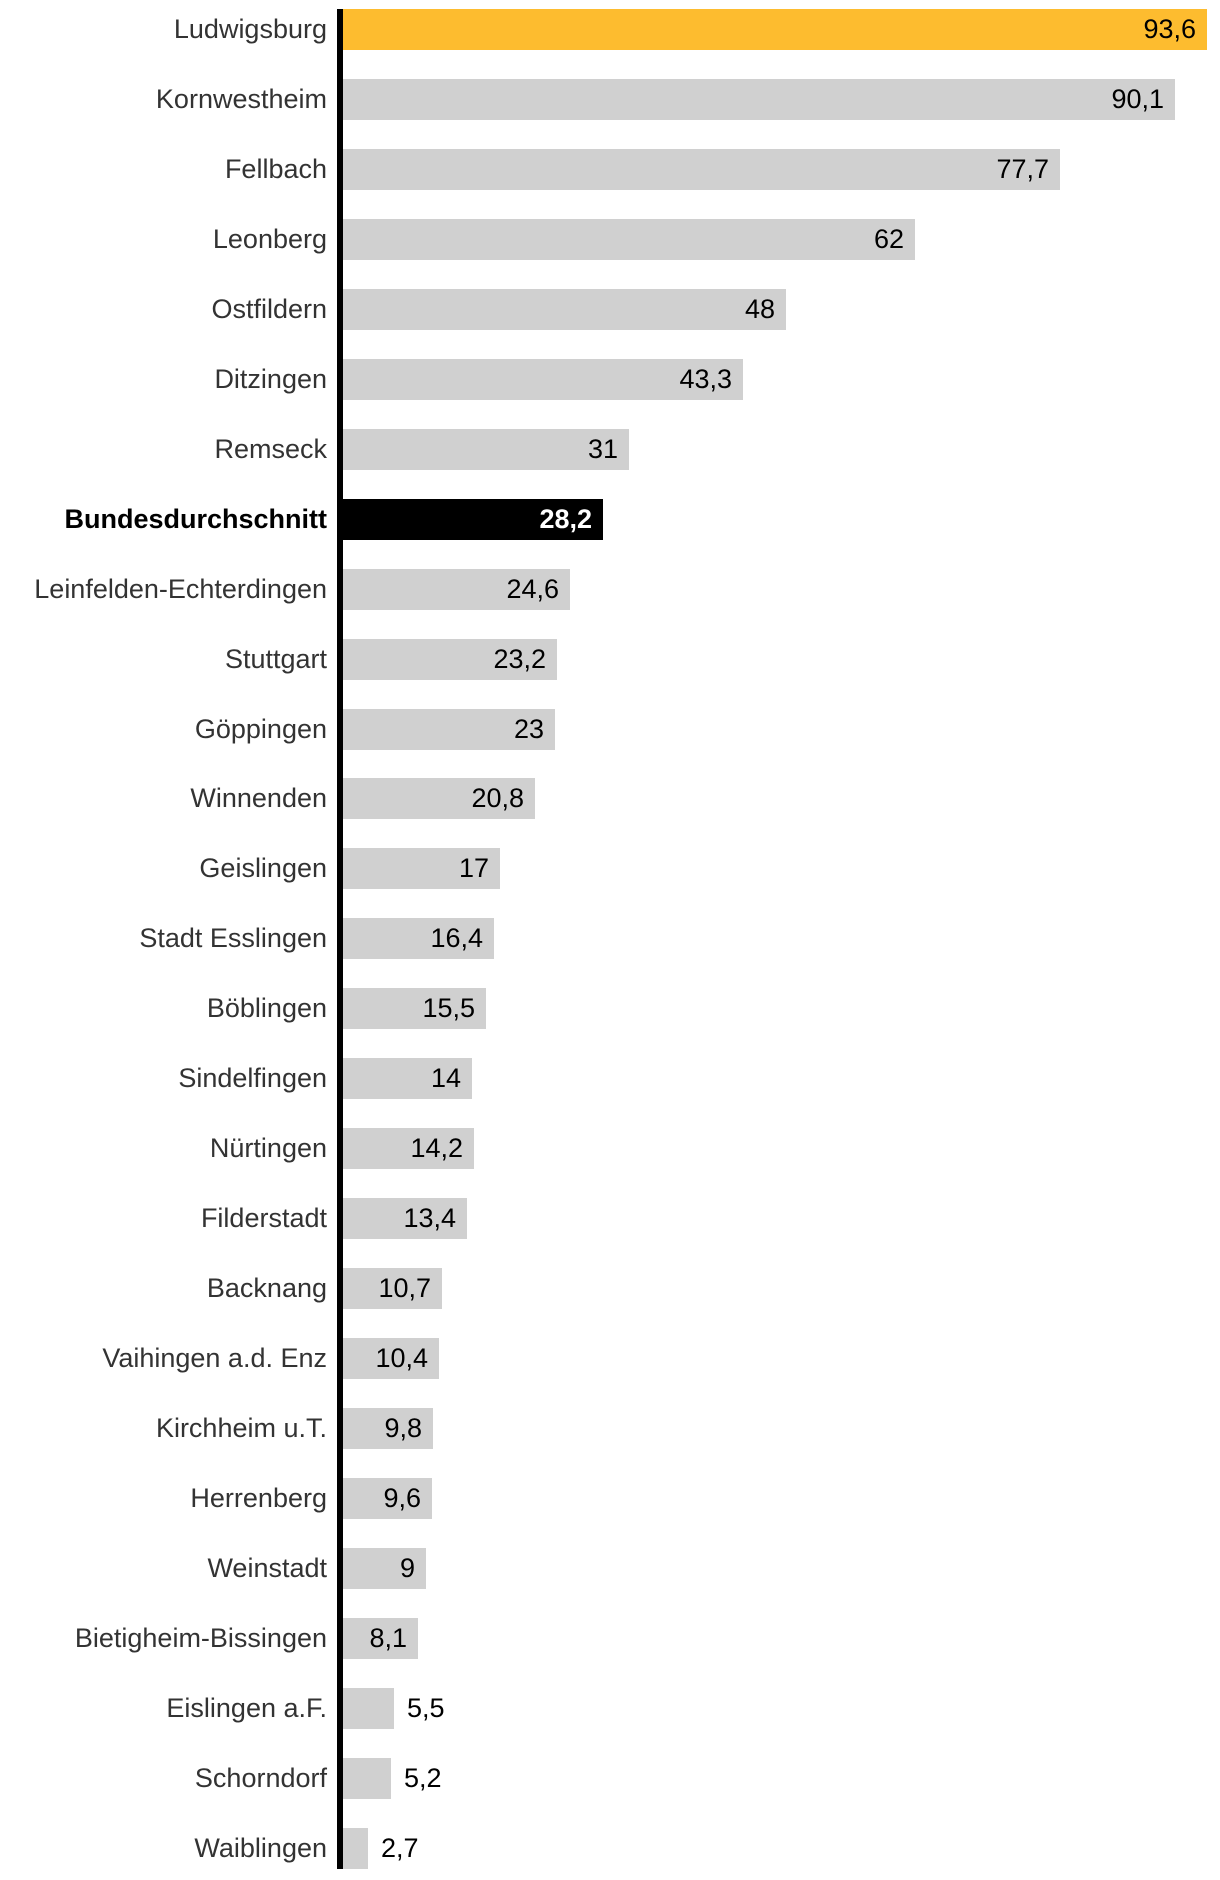 The width and height of the screenshot is (1220, 1880). Describe the element at coordinates (610, 1428) in the screenshot. I see `chart-row: Kirchheim u.T. 9,8` at that location.